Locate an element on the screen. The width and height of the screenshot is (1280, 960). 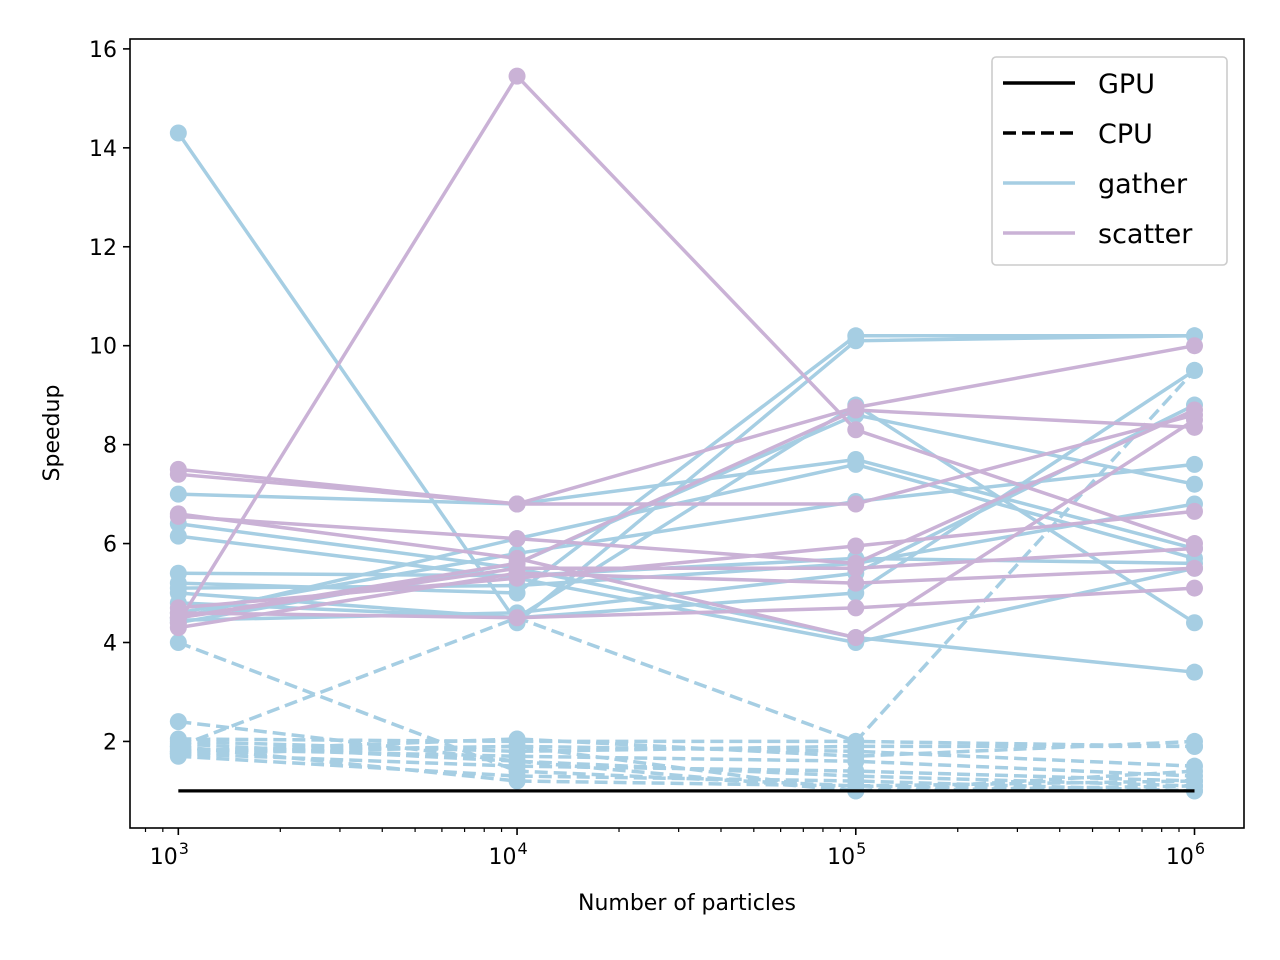
y-tick-label: 12 is located at coordinates (103, 248).